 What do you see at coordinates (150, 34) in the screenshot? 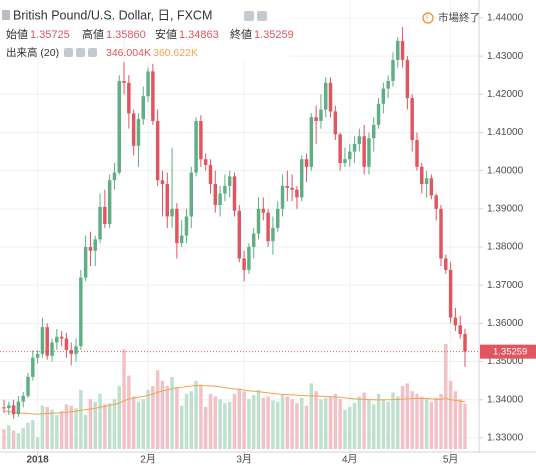
I see `ohlc-legend: 始値 1.35725 高値 1.35860 安値 1.34863 終値 1.35259` at bounding box center [150, 34].